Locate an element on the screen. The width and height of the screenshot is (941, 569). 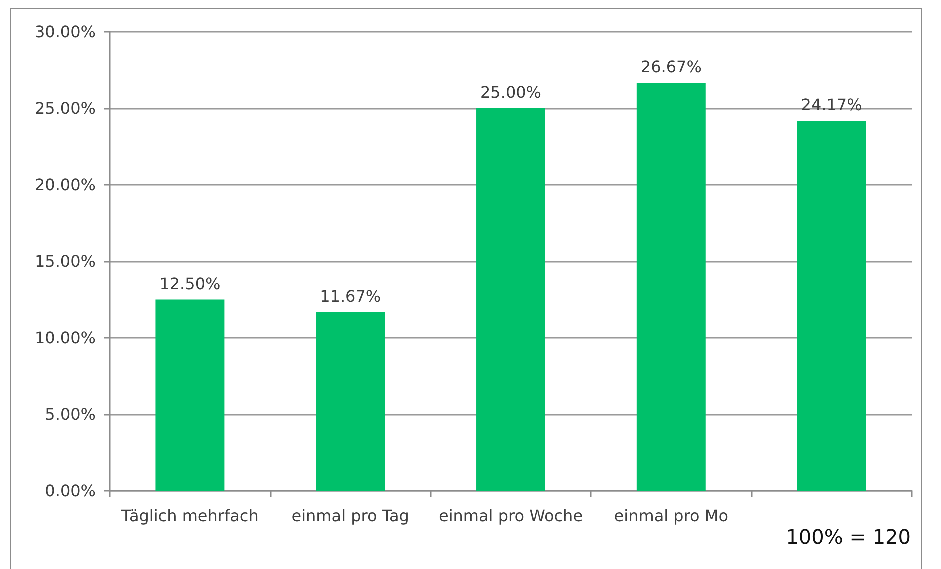
y-tick-label: 30.00% is located at coordinates (65, 32).